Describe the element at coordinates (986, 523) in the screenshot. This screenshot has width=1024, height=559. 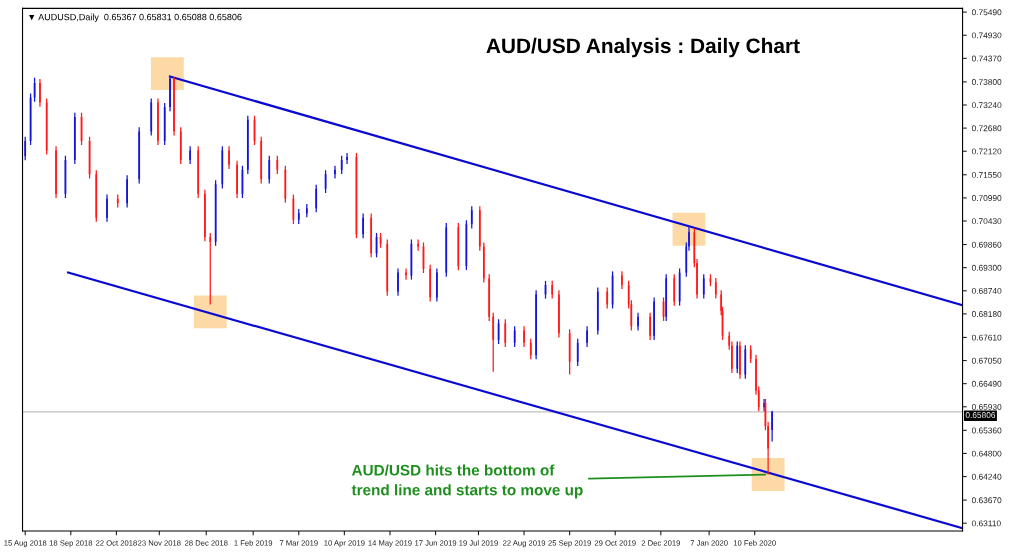
I see `y-tick-label: 0.63110` at that location.